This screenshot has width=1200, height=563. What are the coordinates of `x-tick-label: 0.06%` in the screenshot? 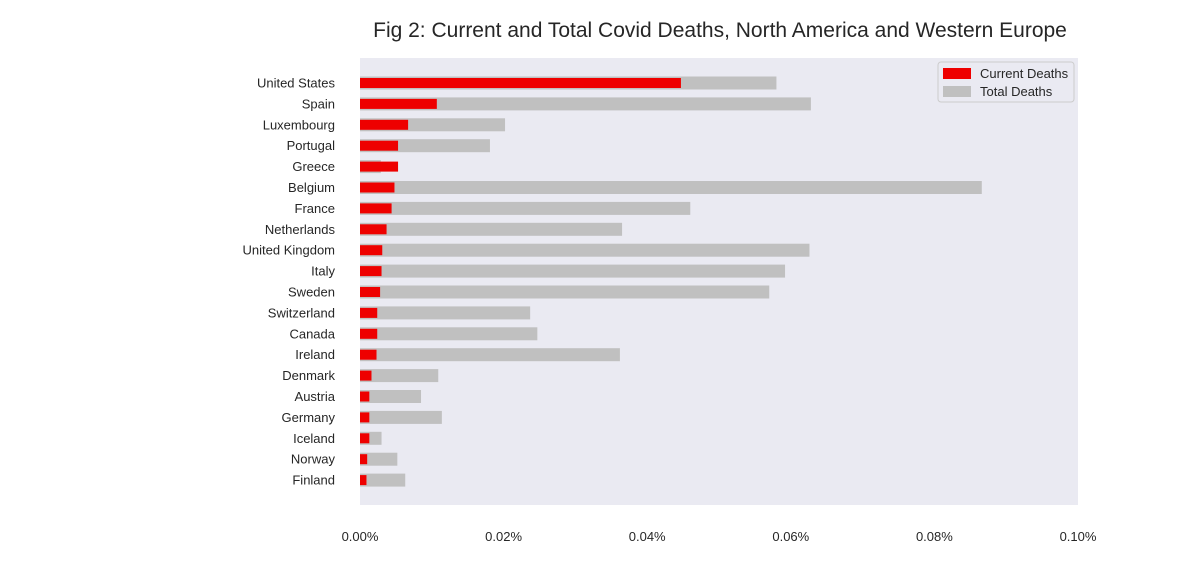 It's located at (790, 536).